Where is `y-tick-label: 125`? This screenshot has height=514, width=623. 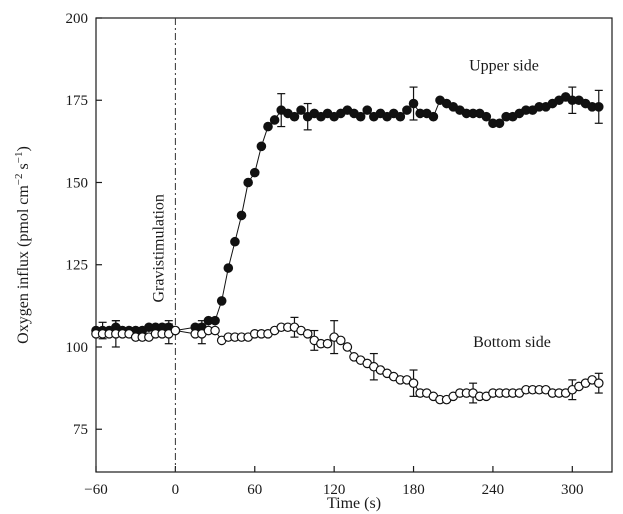 y-tick-label: 125 is located at coordinates (77, 266).